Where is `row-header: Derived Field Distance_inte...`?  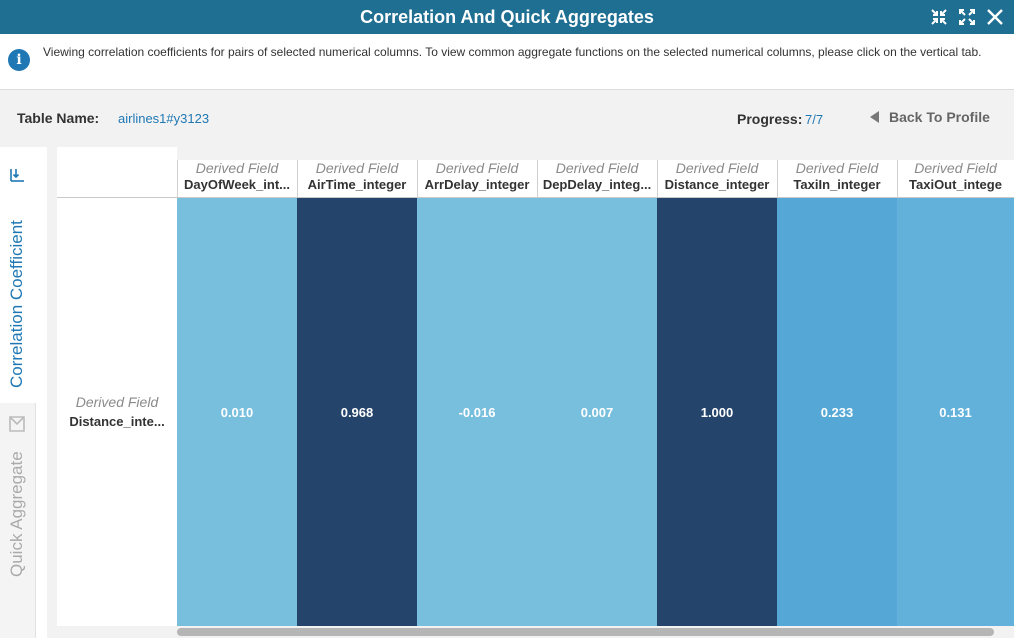 row-header: Derived Field Distance_inte... is located at coordinates (117, 412).